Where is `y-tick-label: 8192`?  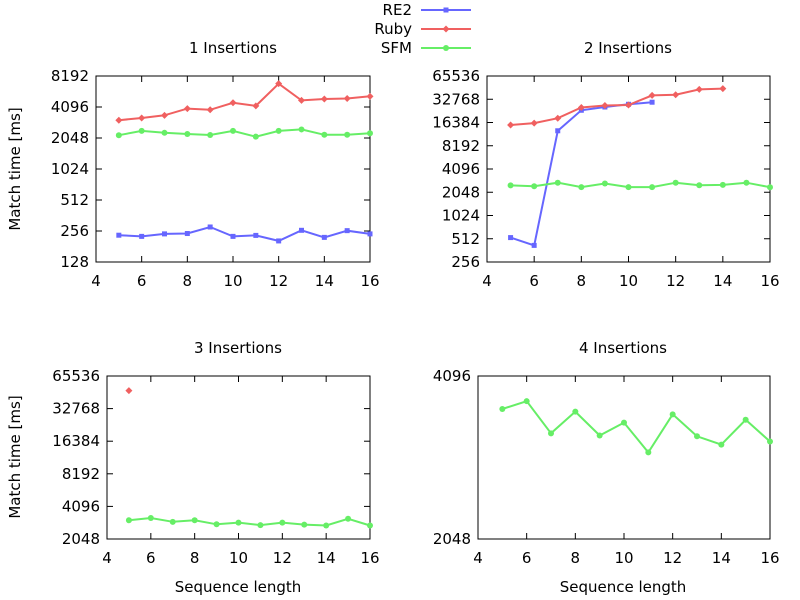
y-tick-label: 8192 is located at coordinates (81, 474).